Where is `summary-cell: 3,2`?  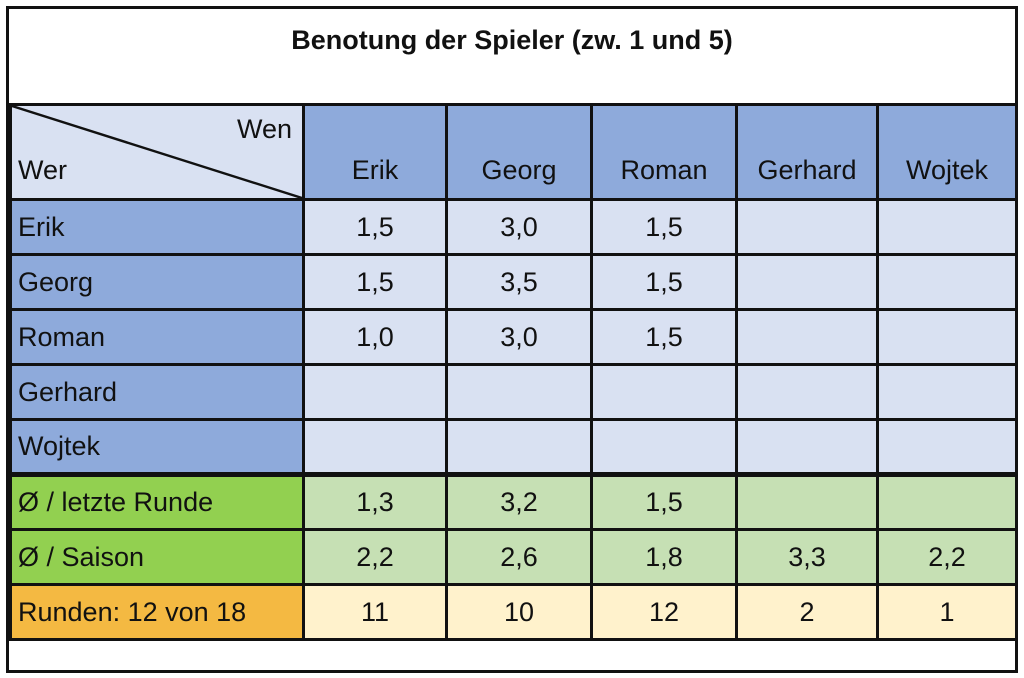
summary-cell: 3,2 is located at coordinates (519, 501).